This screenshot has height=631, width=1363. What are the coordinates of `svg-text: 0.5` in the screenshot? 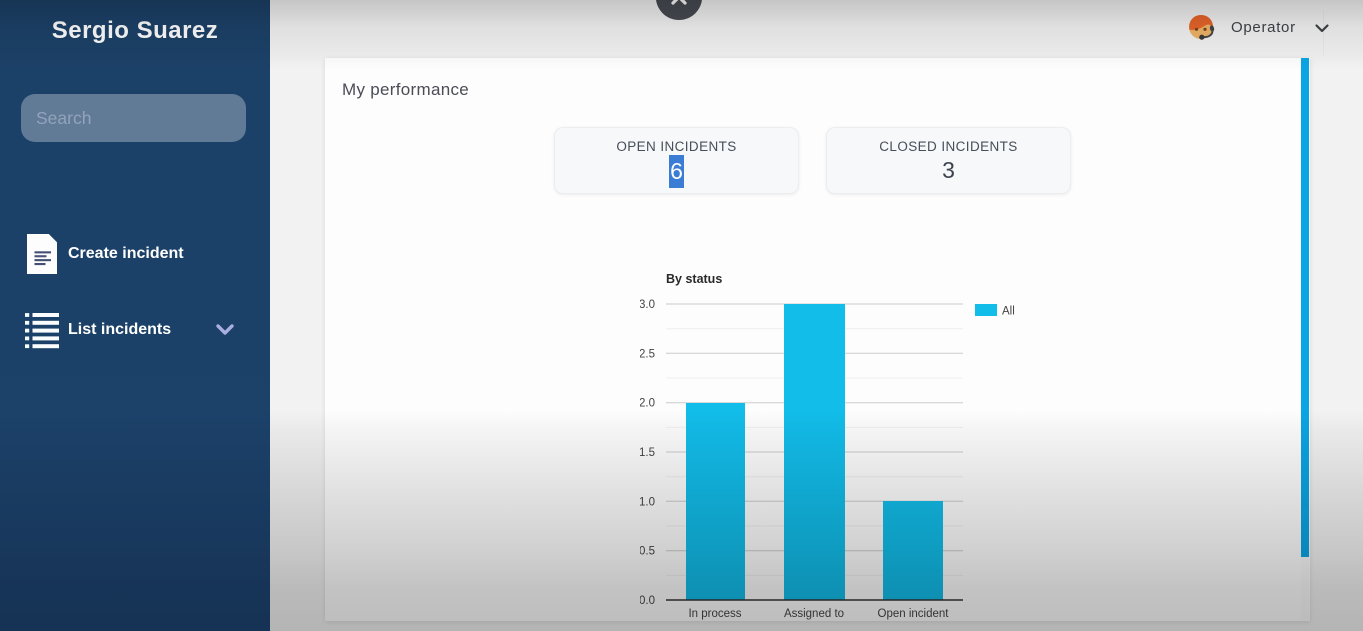 It's located at (647, 552).